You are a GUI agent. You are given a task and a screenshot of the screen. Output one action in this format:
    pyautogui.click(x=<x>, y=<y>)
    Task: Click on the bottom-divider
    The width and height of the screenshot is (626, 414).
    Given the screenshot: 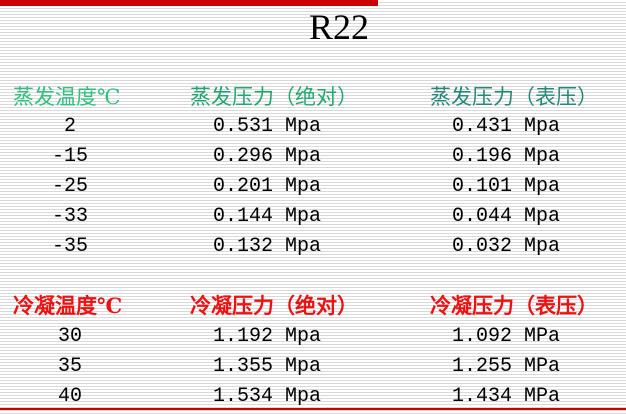 What is the action you would take?
    pyautogui.click(x=313, y=409)
    